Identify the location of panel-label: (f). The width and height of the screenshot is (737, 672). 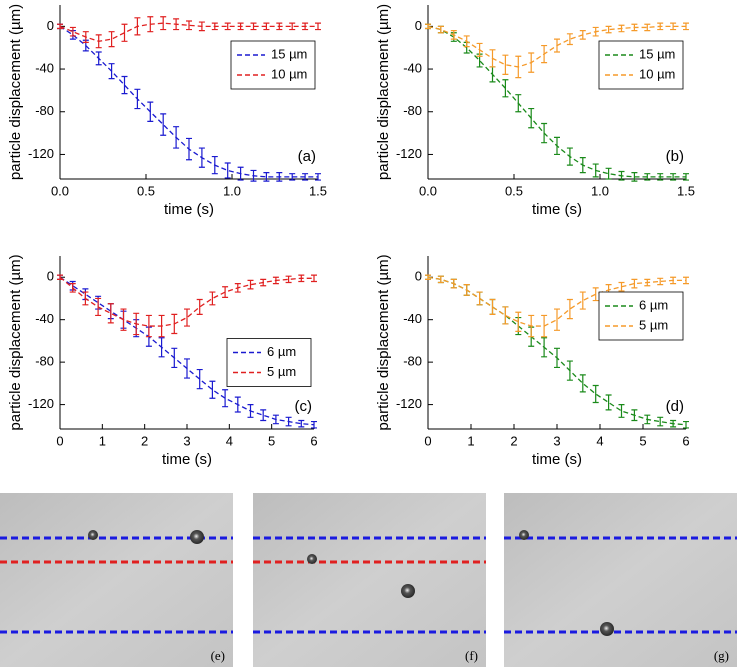
(471, 655).